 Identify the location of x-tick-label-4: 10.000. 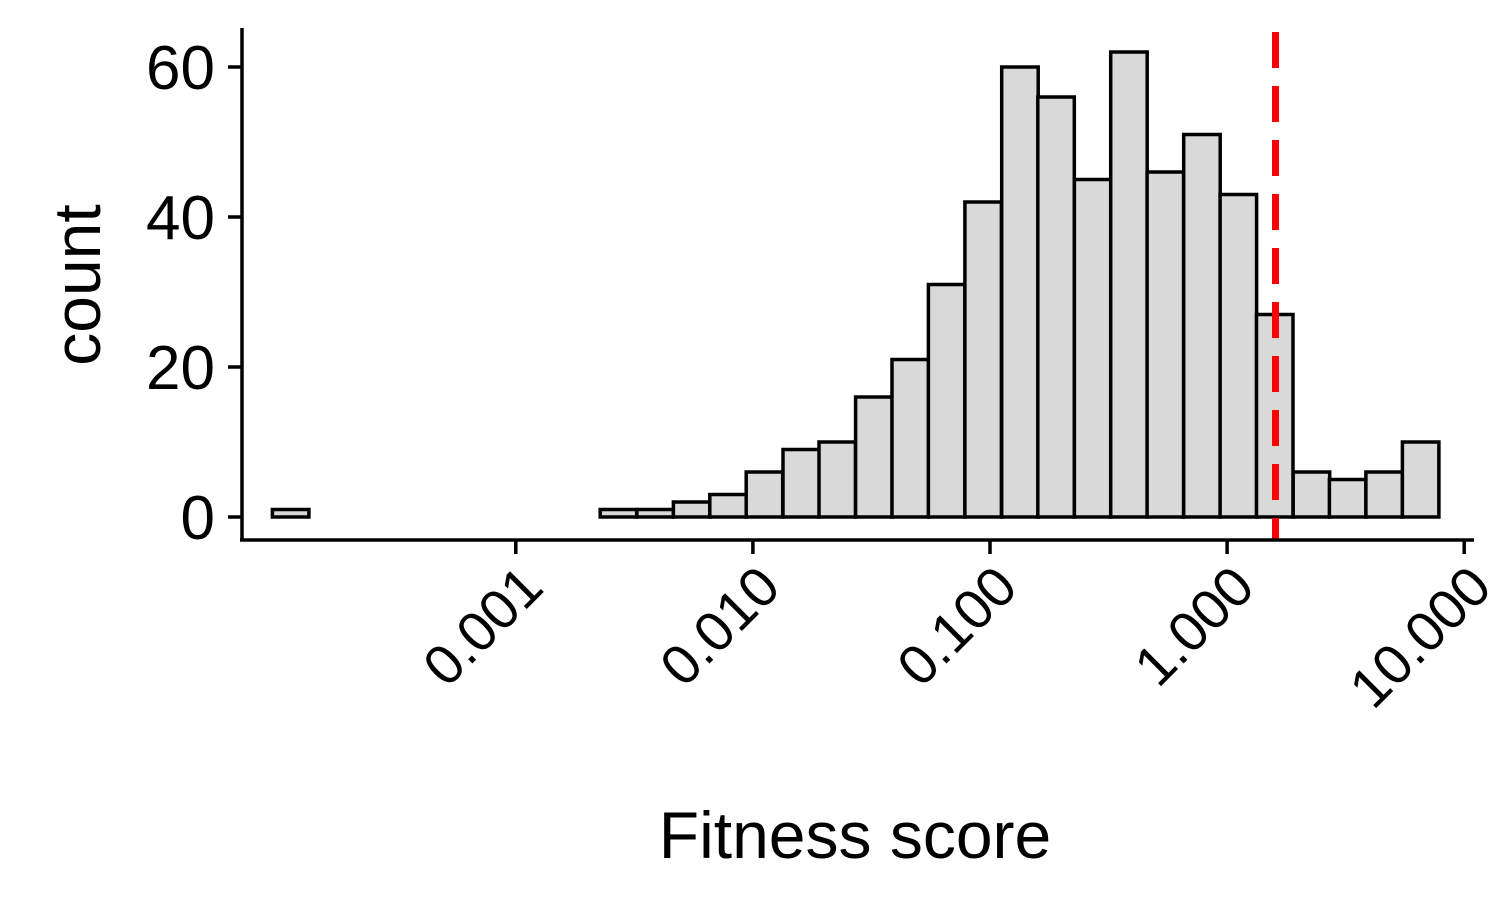
(1418, 637).